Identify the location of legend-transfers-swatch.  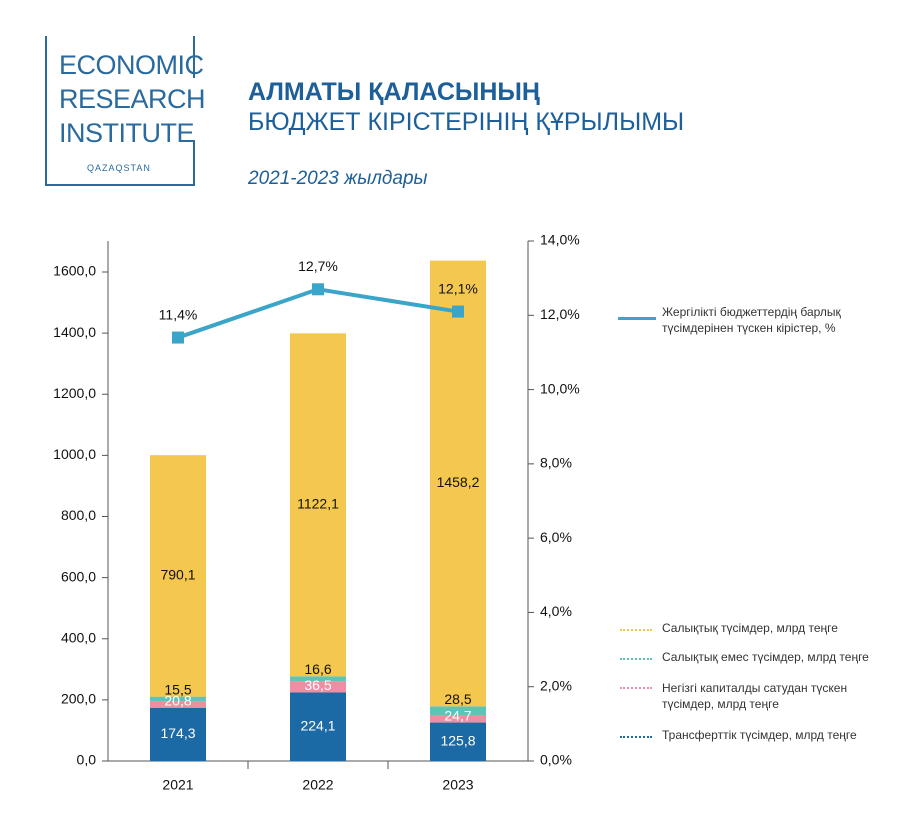
(636, 737).